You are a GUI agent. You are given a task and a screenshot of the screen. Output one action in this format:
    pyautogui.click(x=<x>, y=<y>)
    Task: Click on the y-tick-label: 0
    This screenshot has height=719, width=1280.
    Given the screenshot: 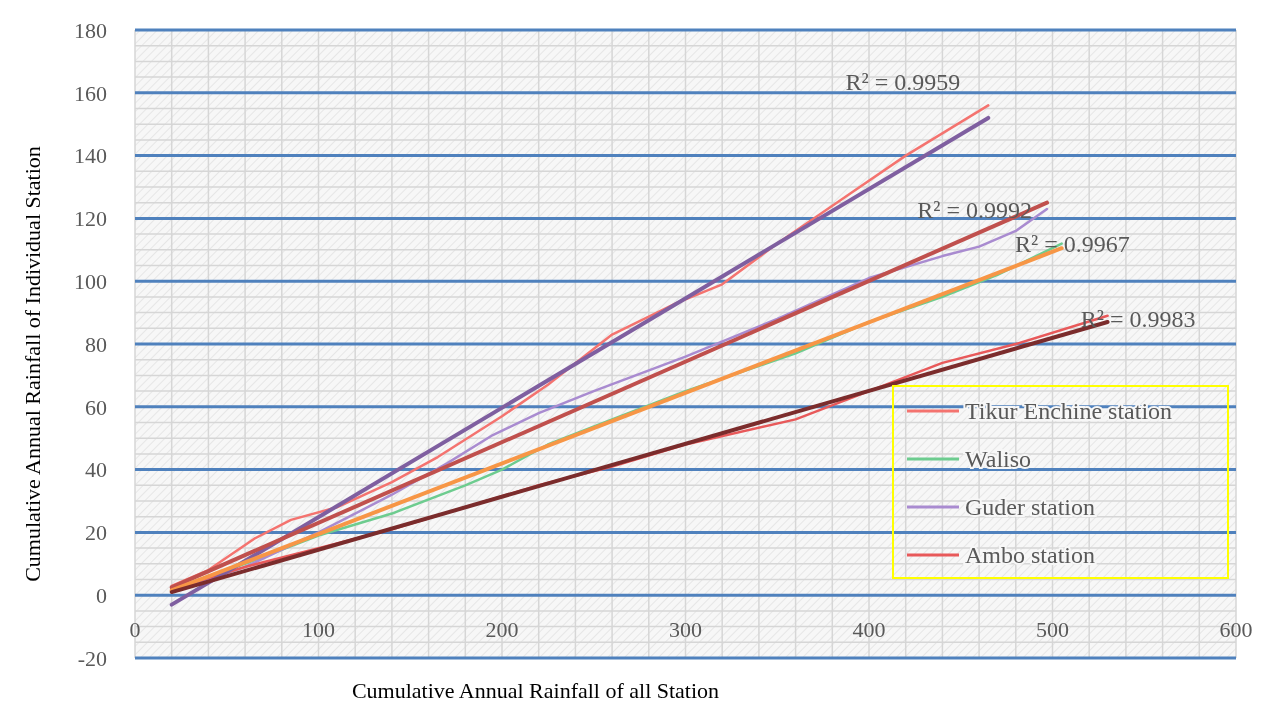 What is the action you would take?
    pyautogui.click(x=101, y=595)
    